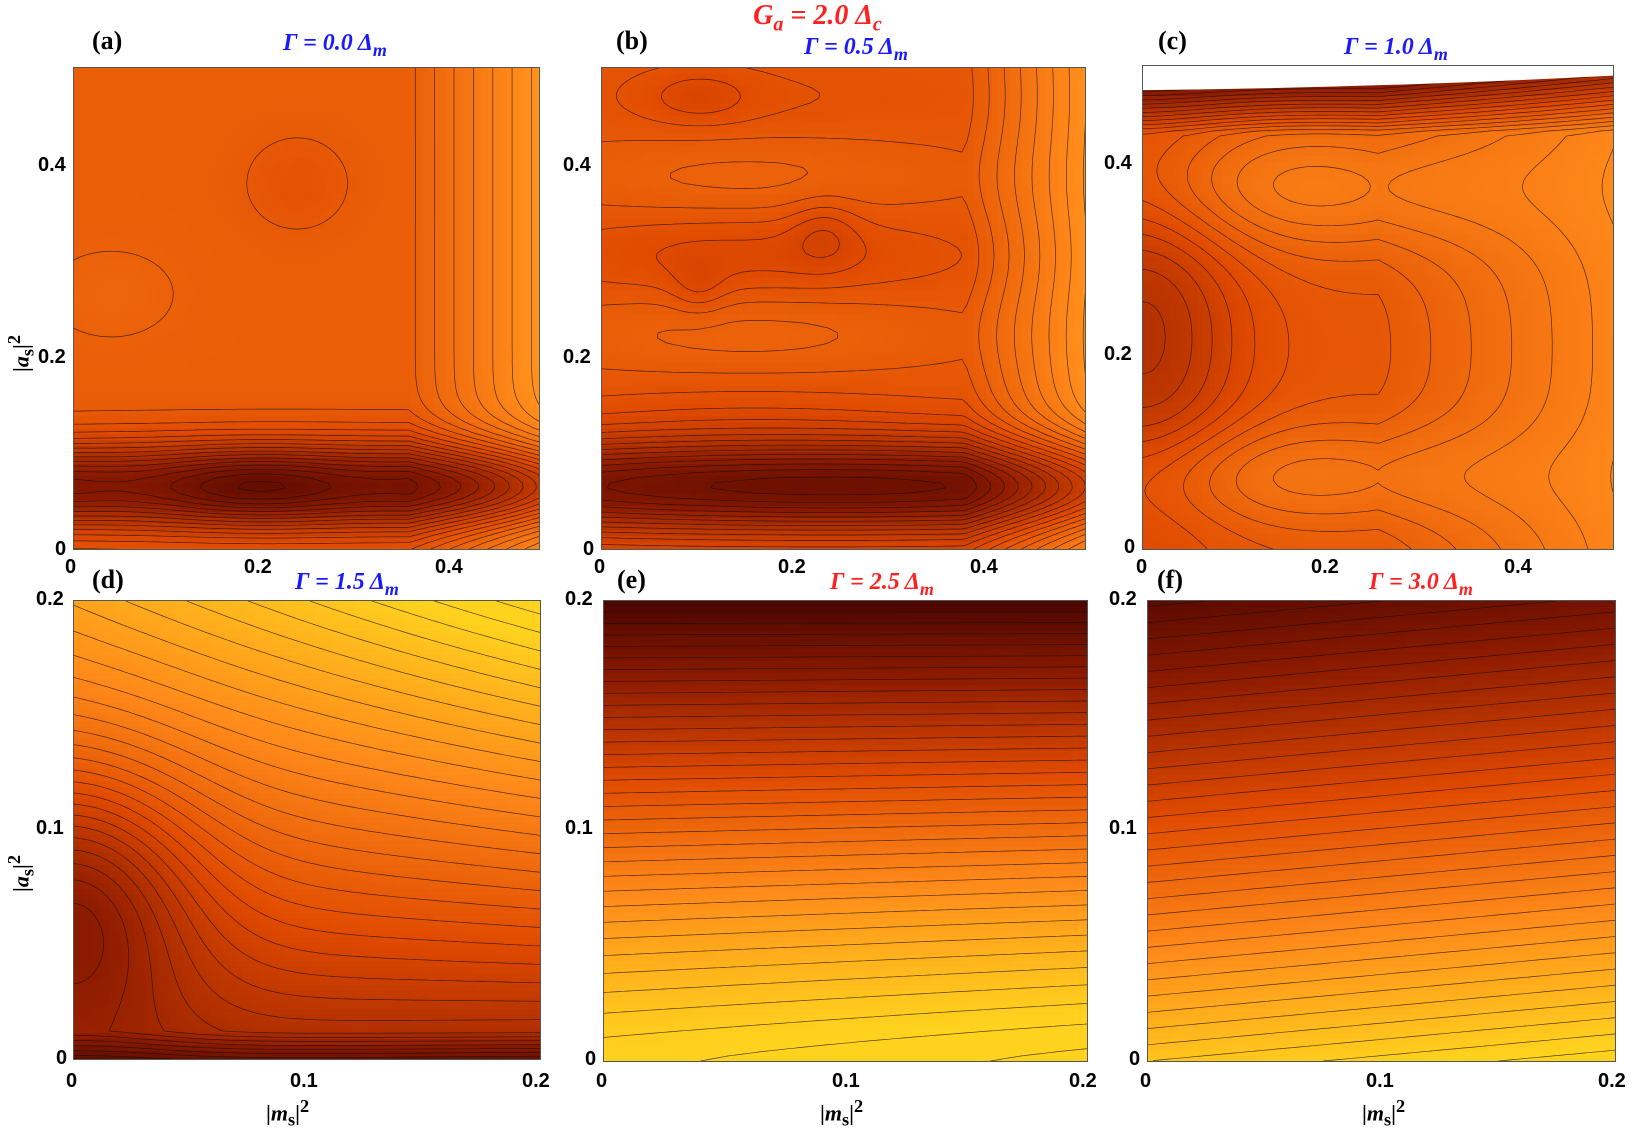 The height and width of the screenshot is (1131, 1635). I want to click on panel-title: Γ = 1.5 Δm, so click(347, 584).